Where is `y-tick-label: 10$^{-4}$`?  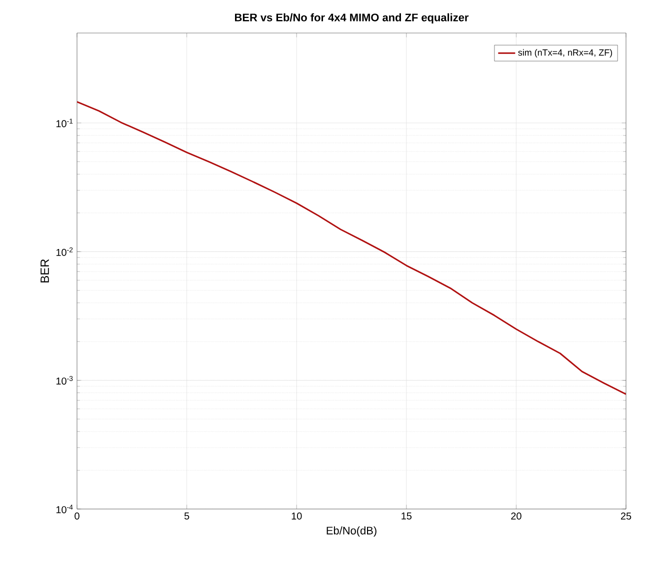
y-tick-label: 10$^{-4}$ is located at coordinates (64, 509).